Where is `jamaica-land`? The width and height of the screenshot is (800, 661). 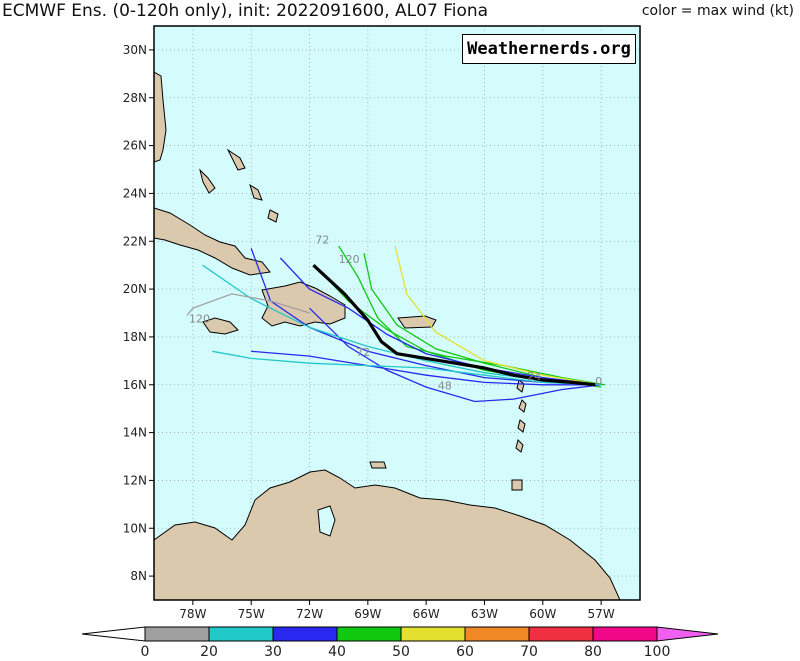 jamaica-land is located at coordinates (220, 326).